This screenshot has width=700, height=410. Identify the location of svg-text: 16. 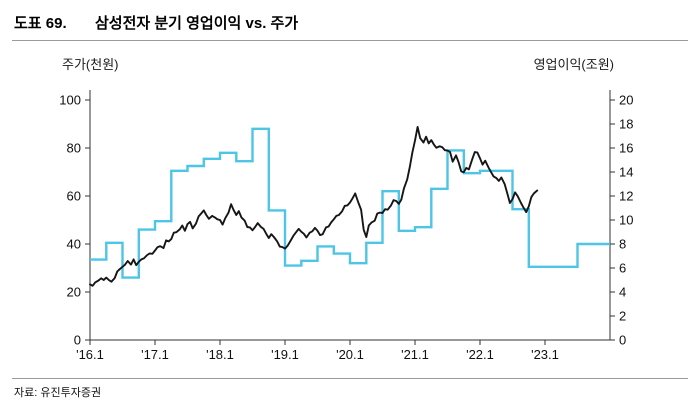
(626, 148).